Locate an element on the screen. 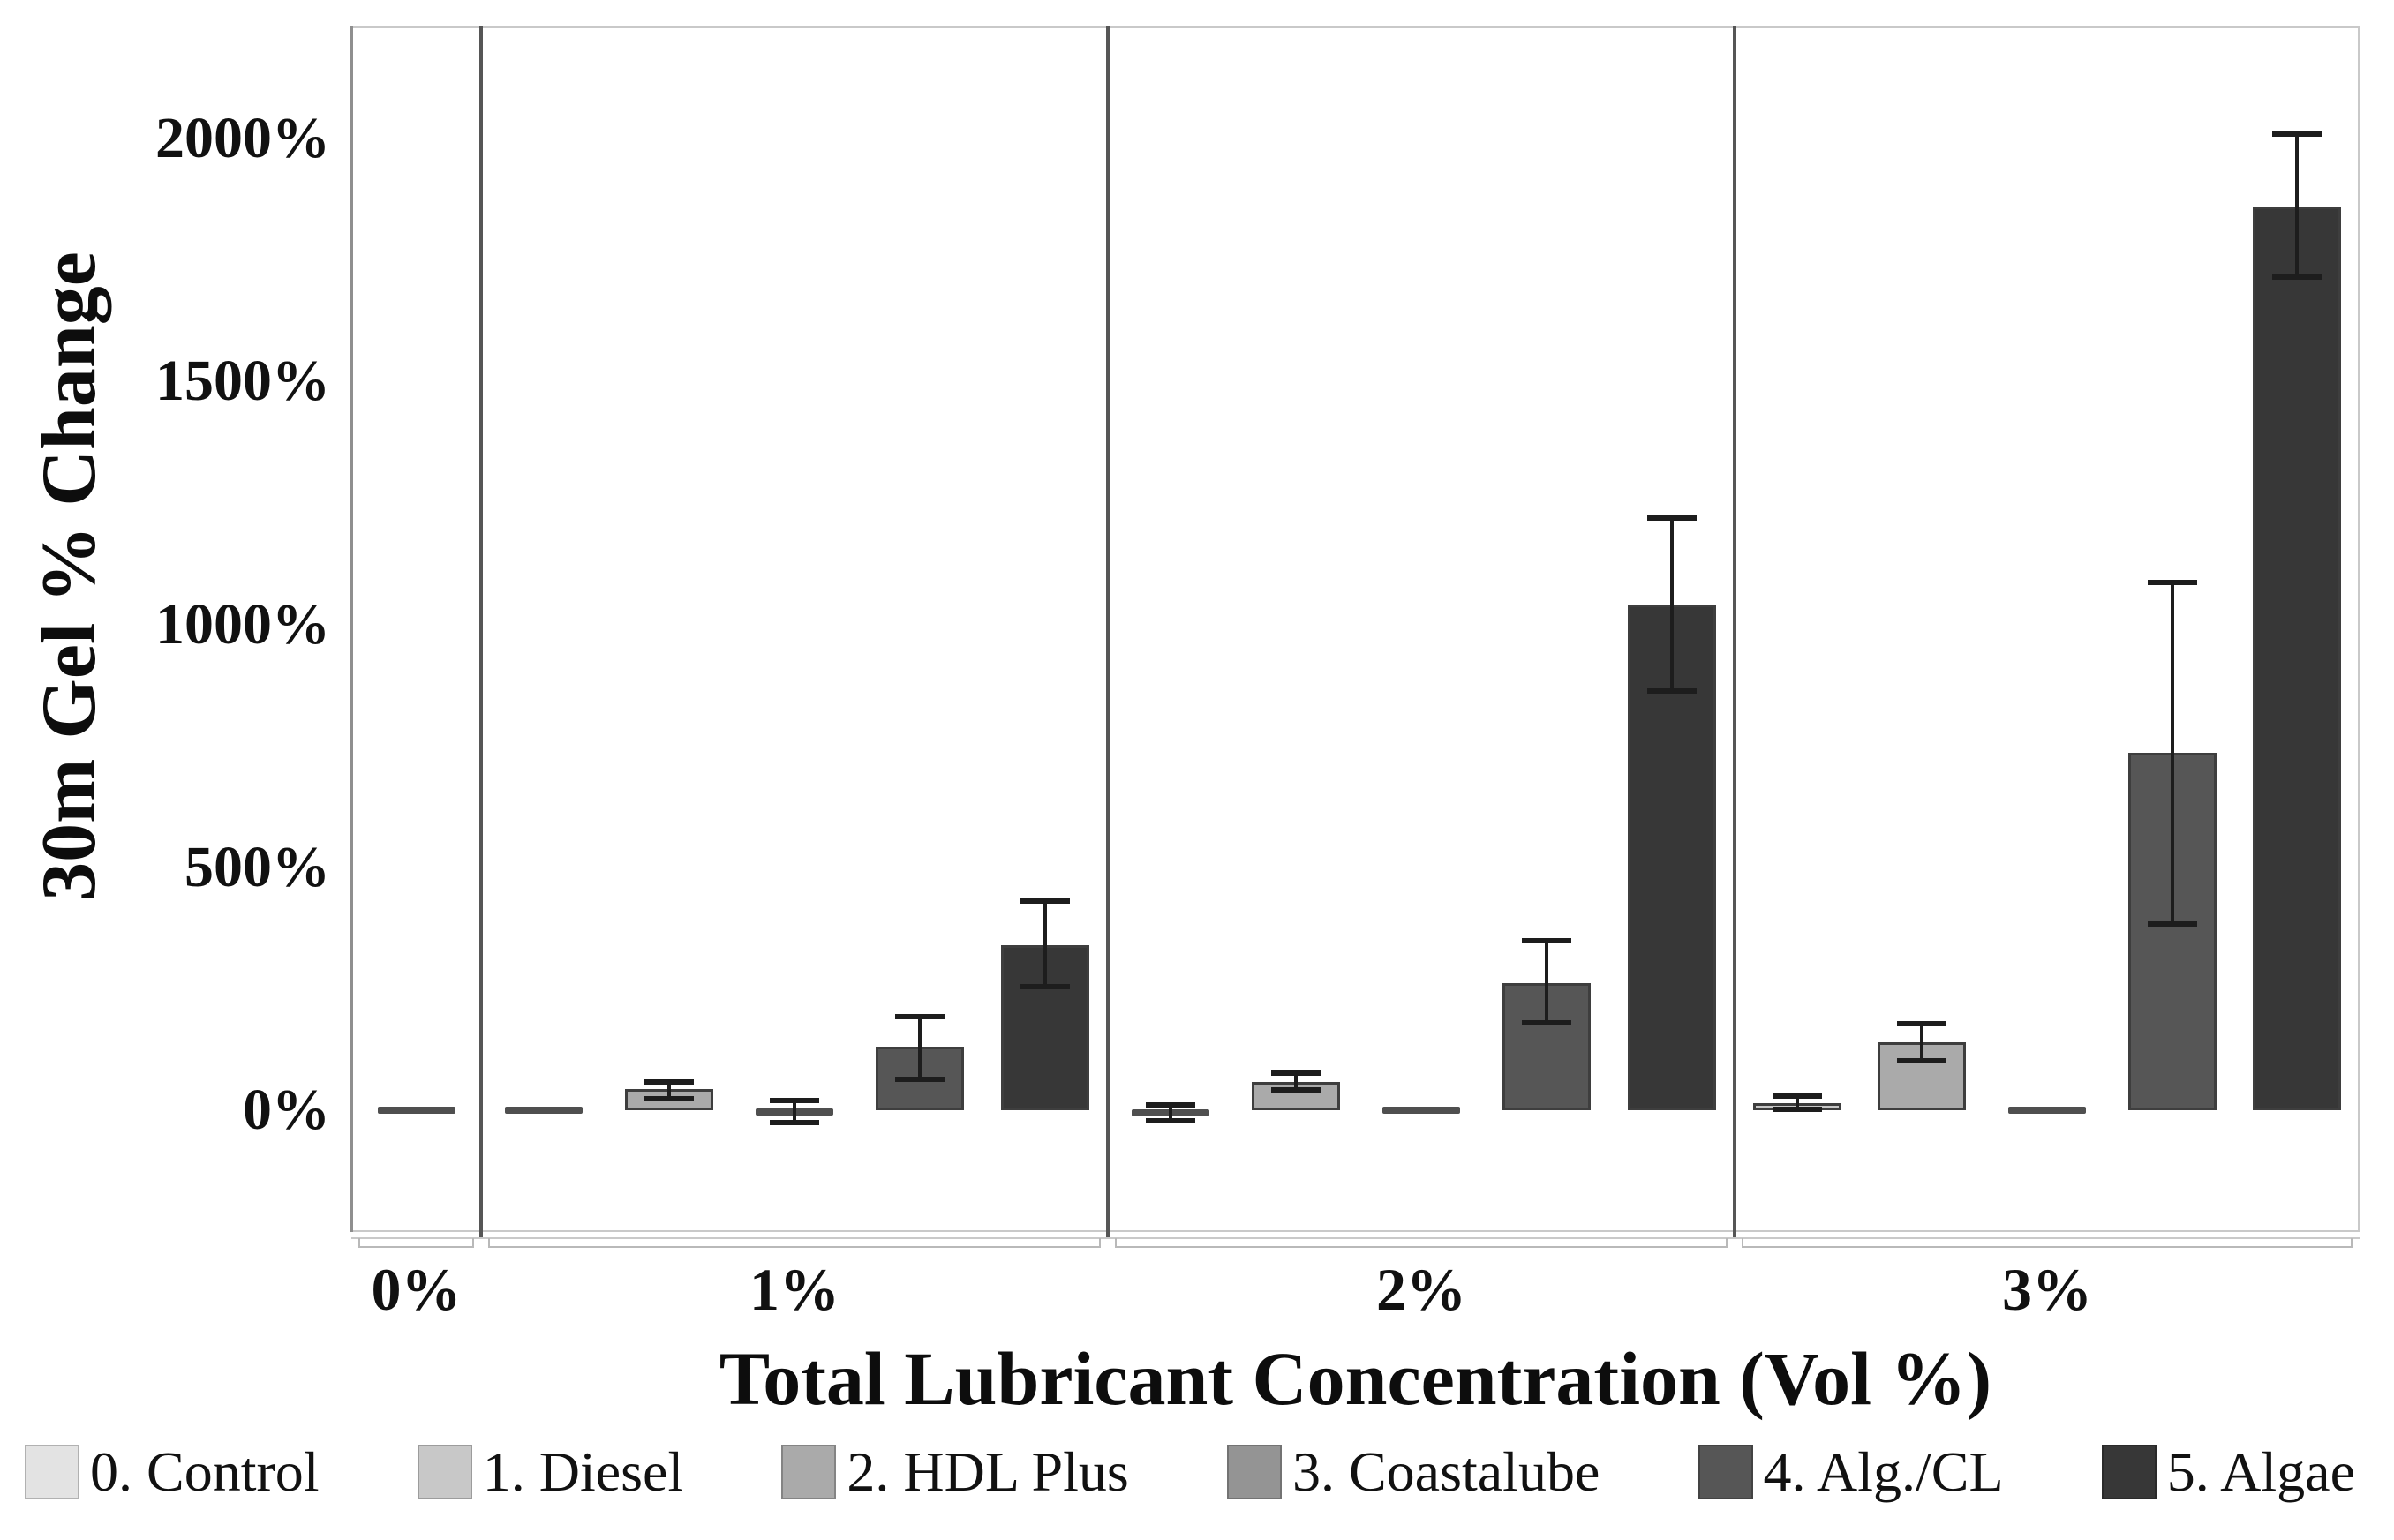  y-tick-label: 500% is located at coordinates (257, 866).